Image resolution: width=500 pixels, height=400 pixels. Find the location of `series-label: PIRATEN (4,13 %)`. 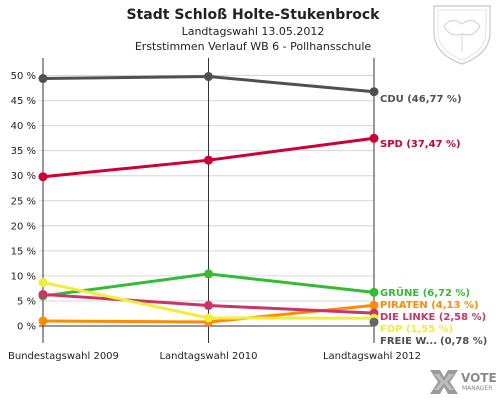

series-label: PIRATEN (4,13 %) is located at coordinates (429, 305).